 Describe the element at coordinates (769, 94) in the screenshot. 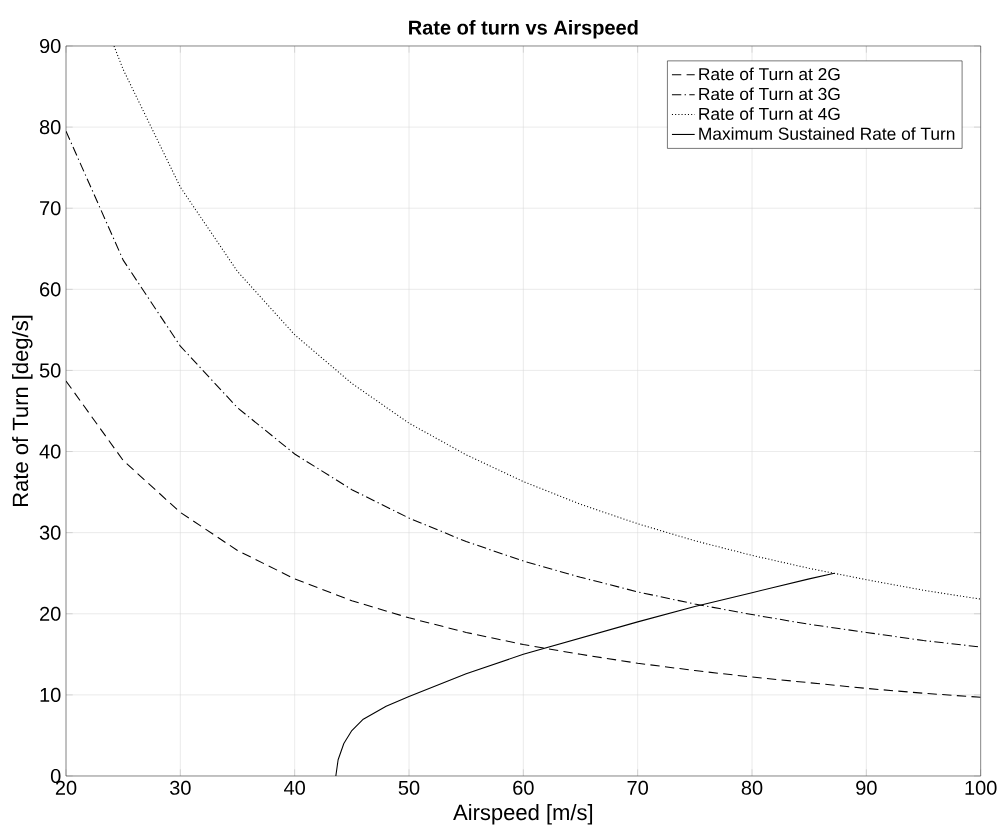

I see `legend-label: Rate of Turn at 3G` at that location.